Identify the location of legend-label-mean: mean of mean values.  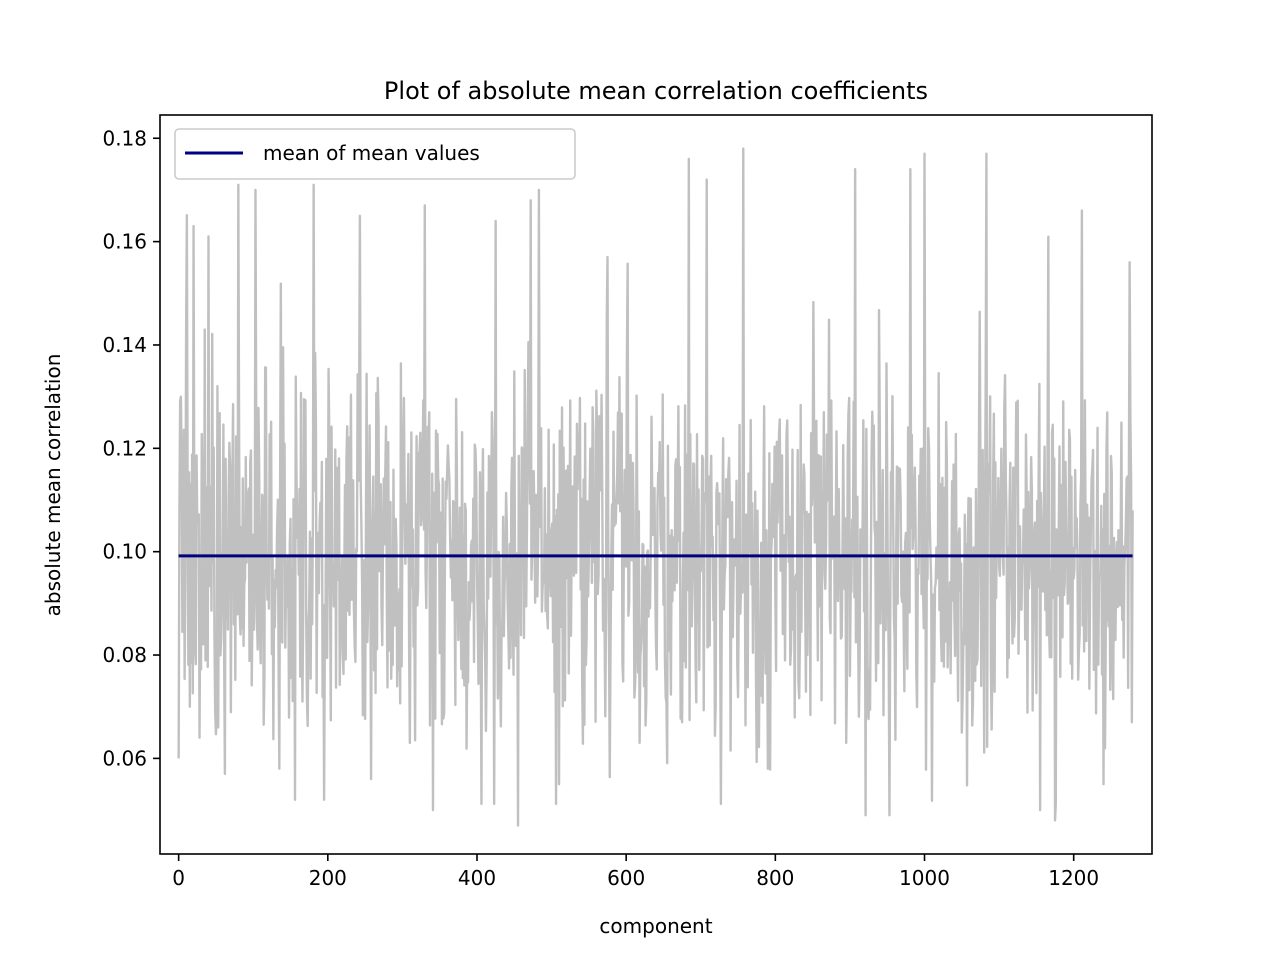
(371, 153).